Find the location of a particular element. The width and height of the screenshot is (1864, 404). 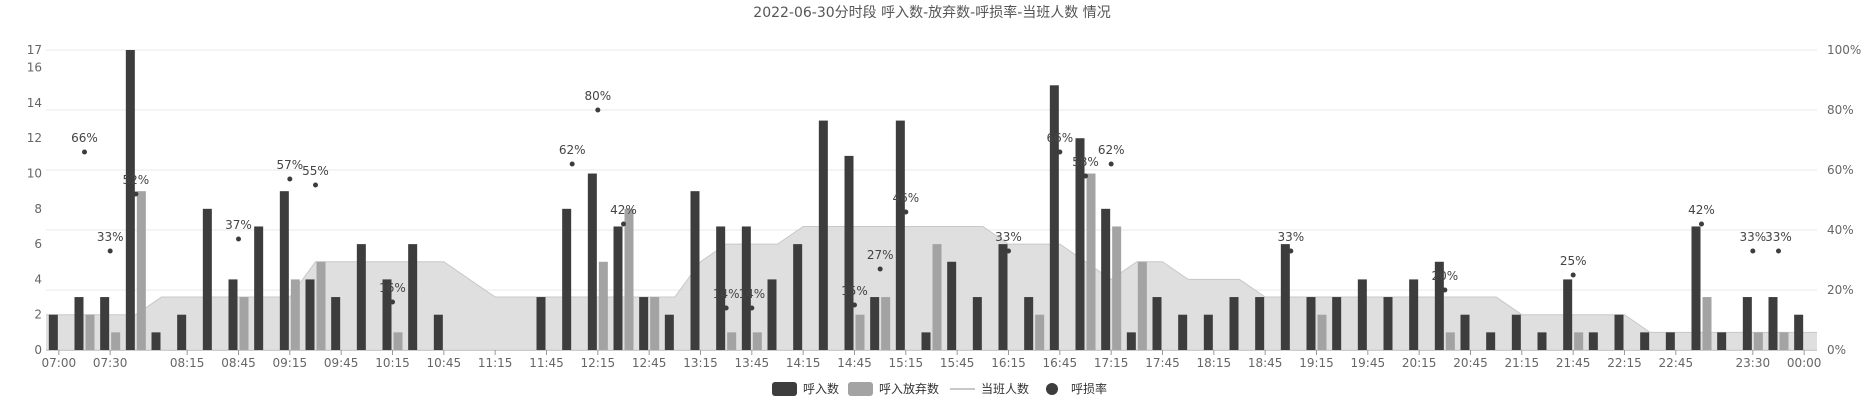

x-tick-label: 19:15 is located at coordinates (1316, 363).